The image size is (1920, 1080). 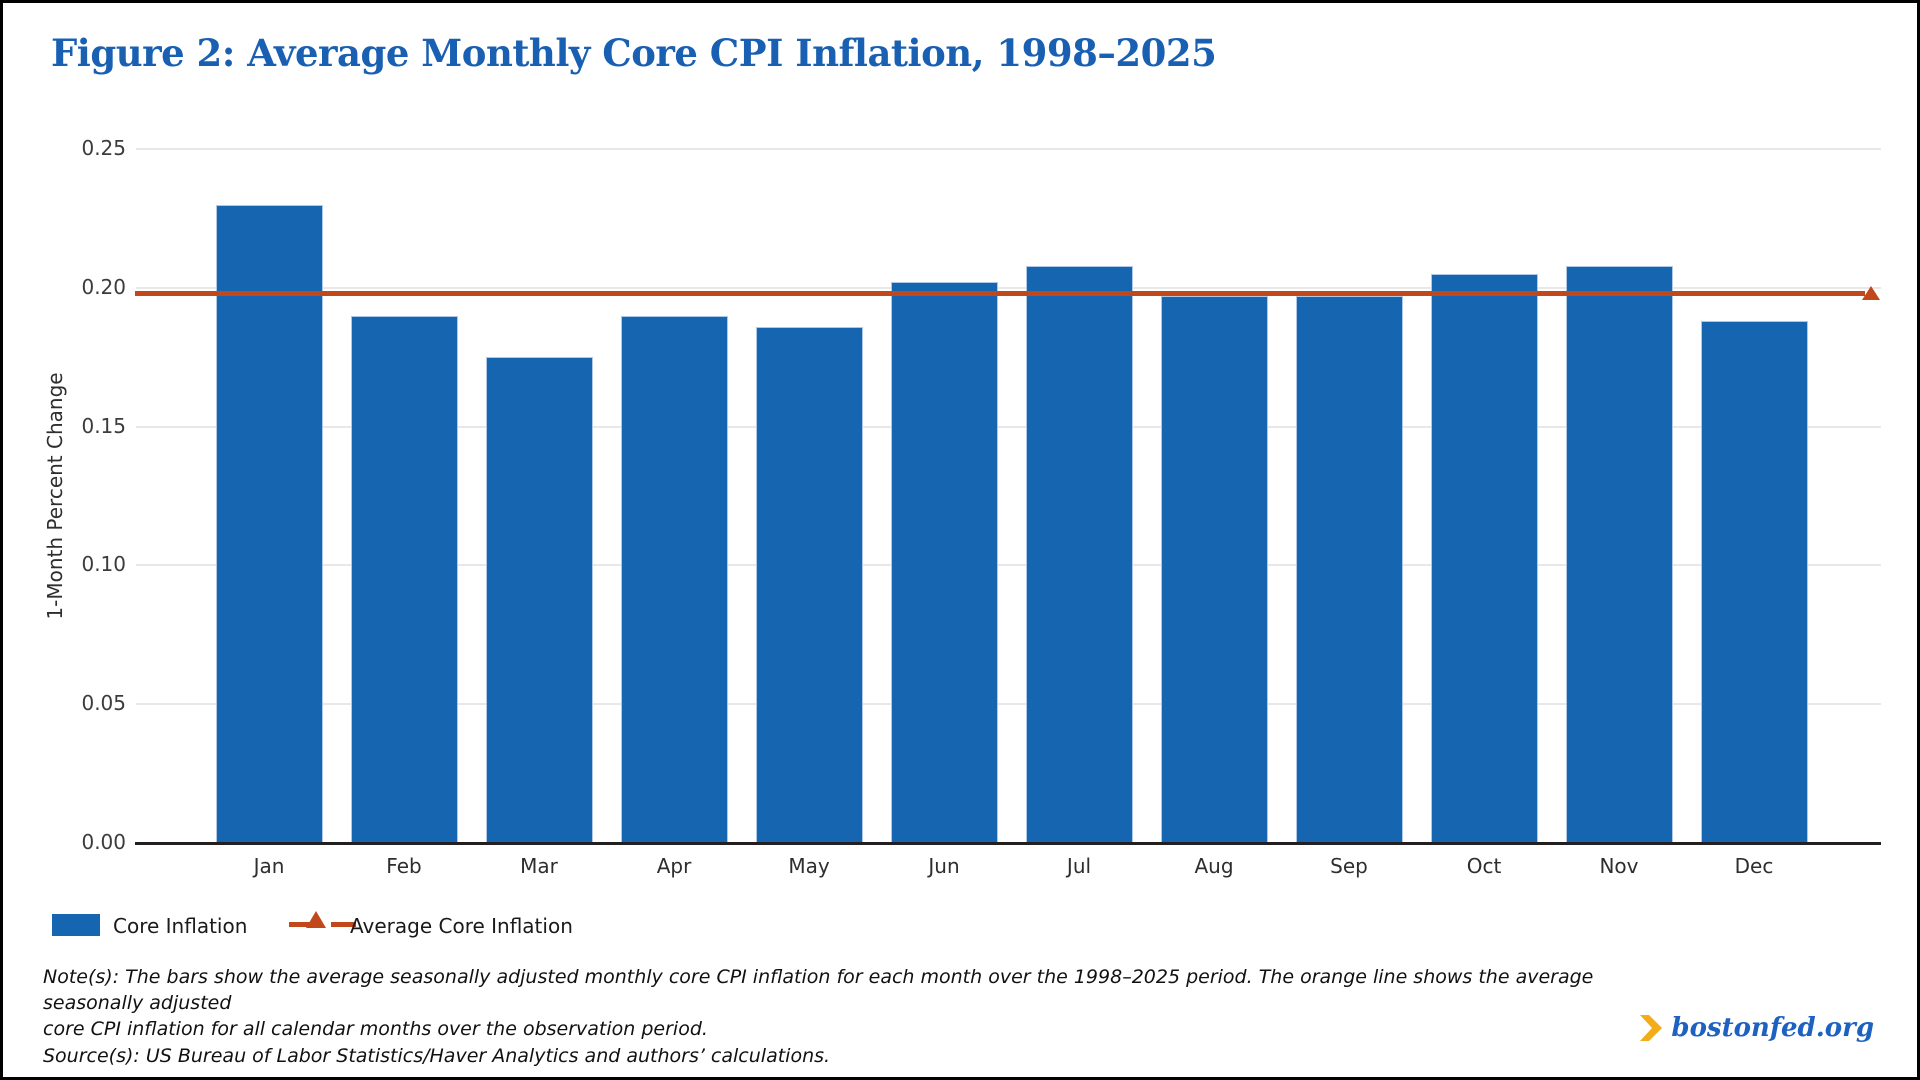 I want to click on average-line-triangle-arrow-icon, so click(x=1871, y=293).